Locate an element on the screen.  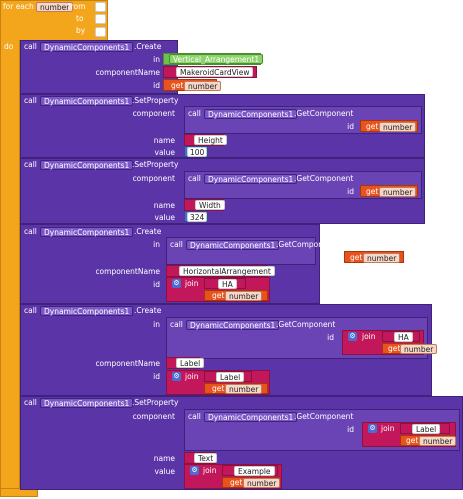
number-value: 324 is located at coordinates (197, 217).